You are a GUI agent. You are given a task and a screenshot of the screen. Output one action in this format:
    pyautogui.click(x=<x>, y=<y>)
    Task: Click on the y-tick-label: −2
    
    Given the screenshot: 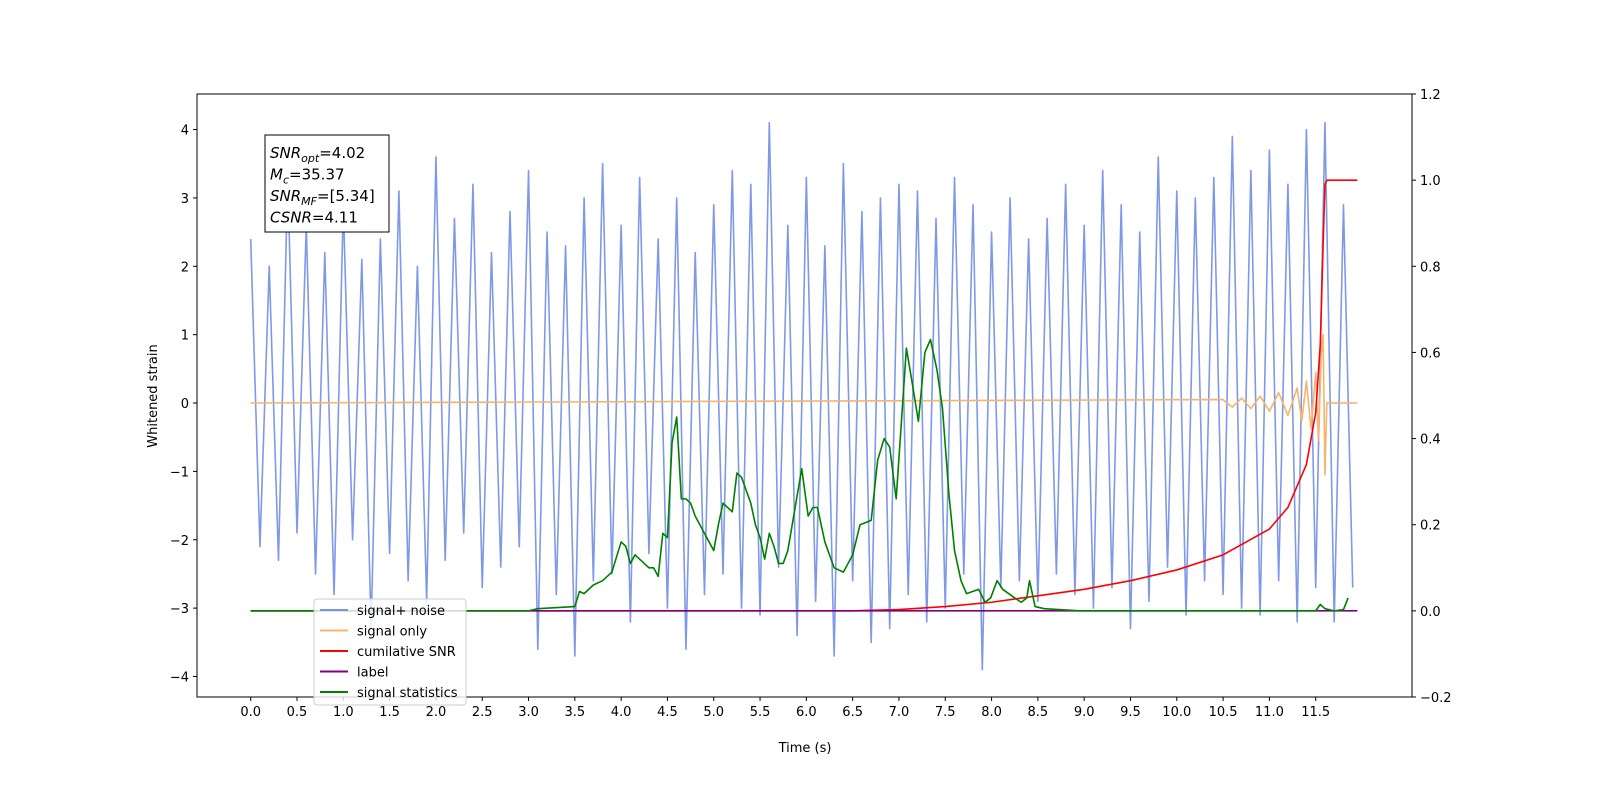 What is the action you would take?
    pyautogui.click(x=179, y=541)
    